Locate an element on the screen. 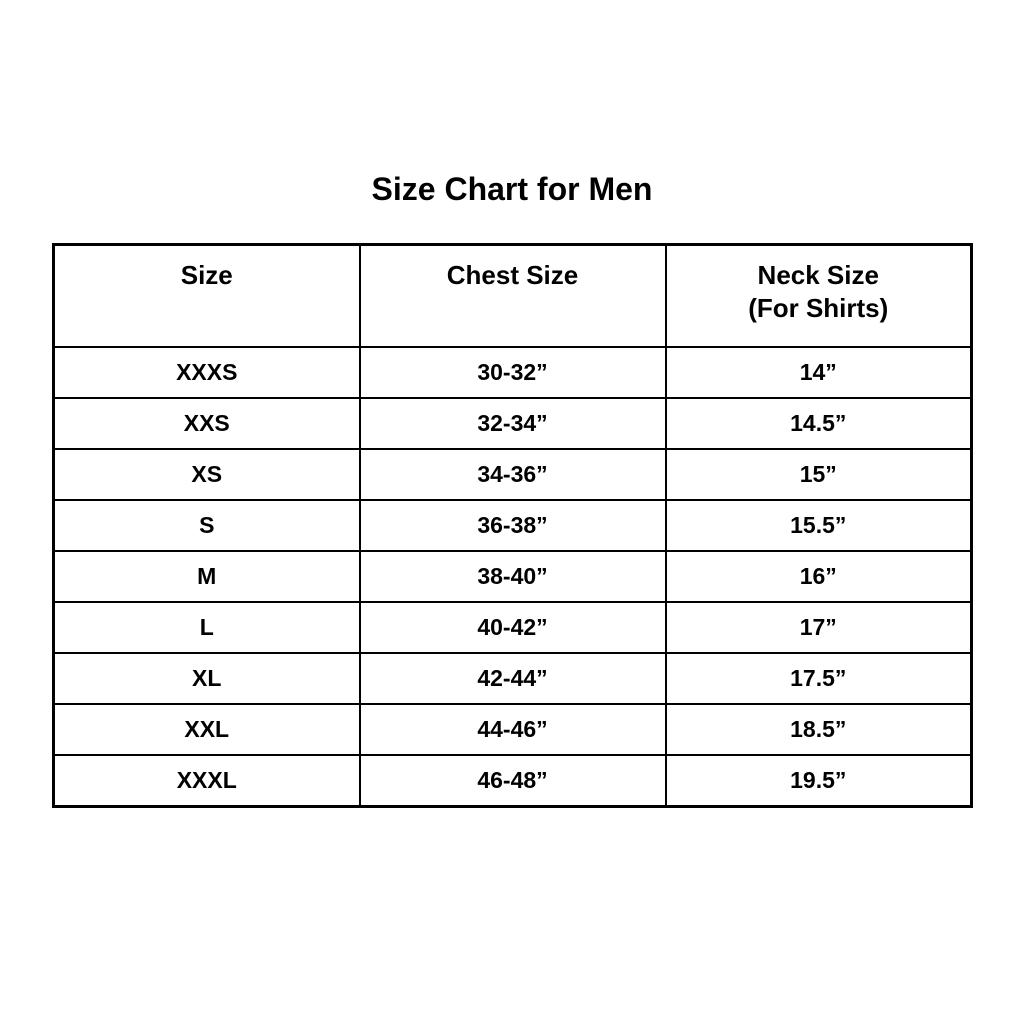 The image size is (1024, 1024). chest-size-cell: 30-32” is located at coordinates (512, 372).